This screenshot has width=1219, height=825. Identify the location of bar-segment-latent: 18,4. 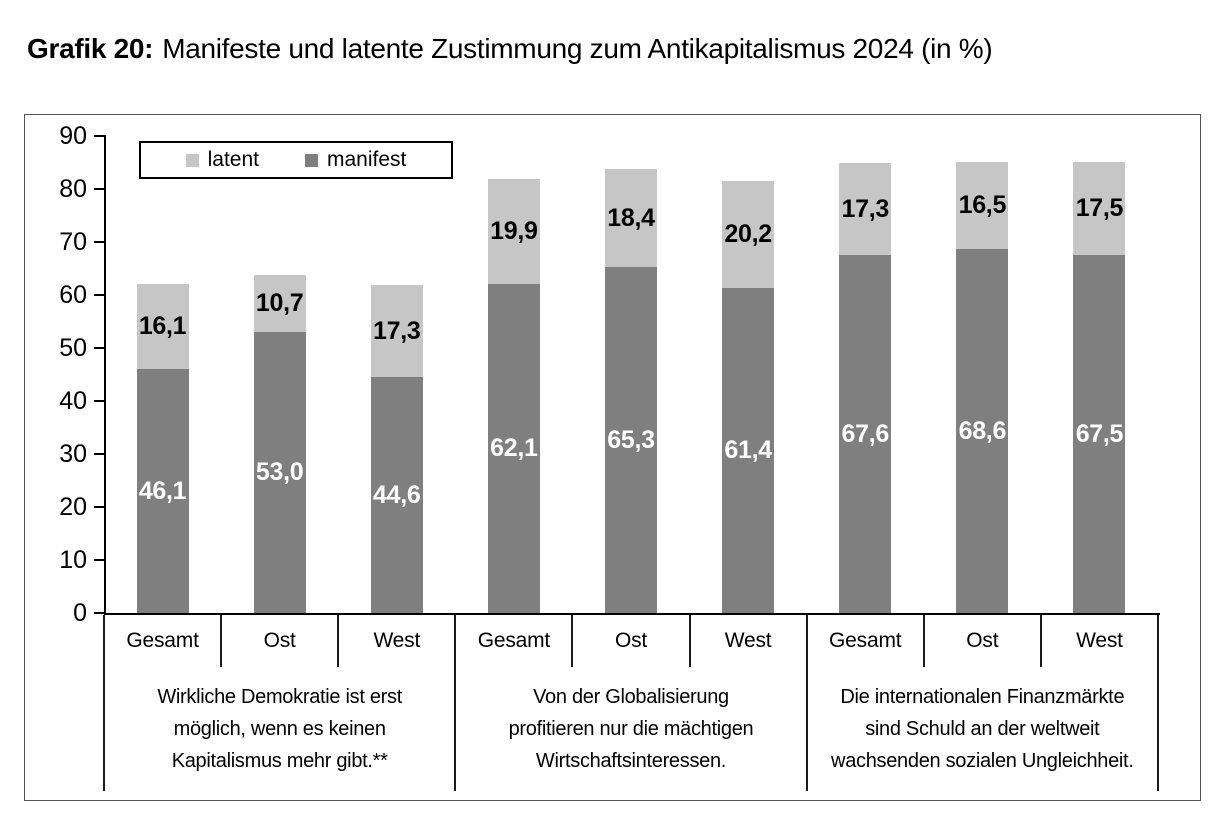
(631, 218).